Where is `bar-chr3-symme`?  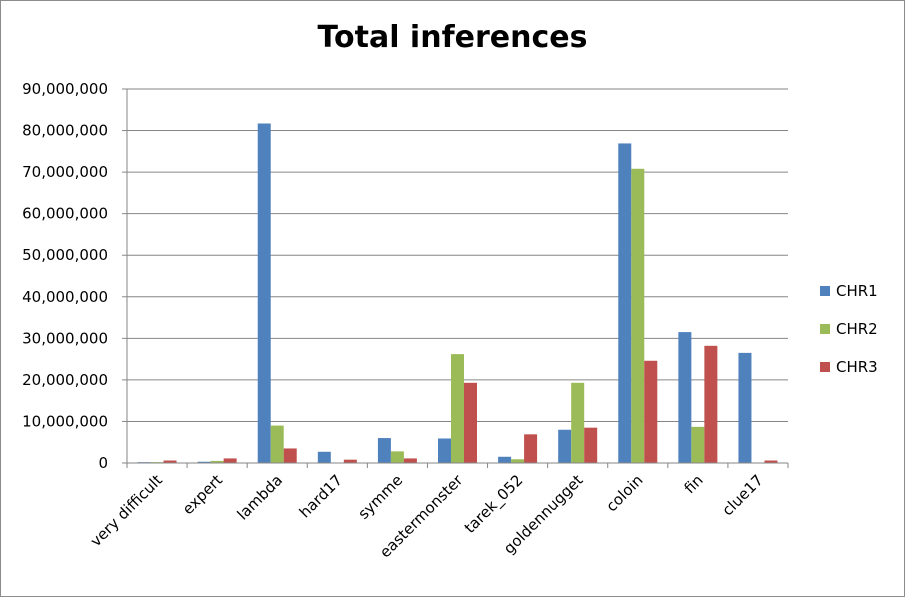 bar-chr3-symme is located at coordinates (410, 460).